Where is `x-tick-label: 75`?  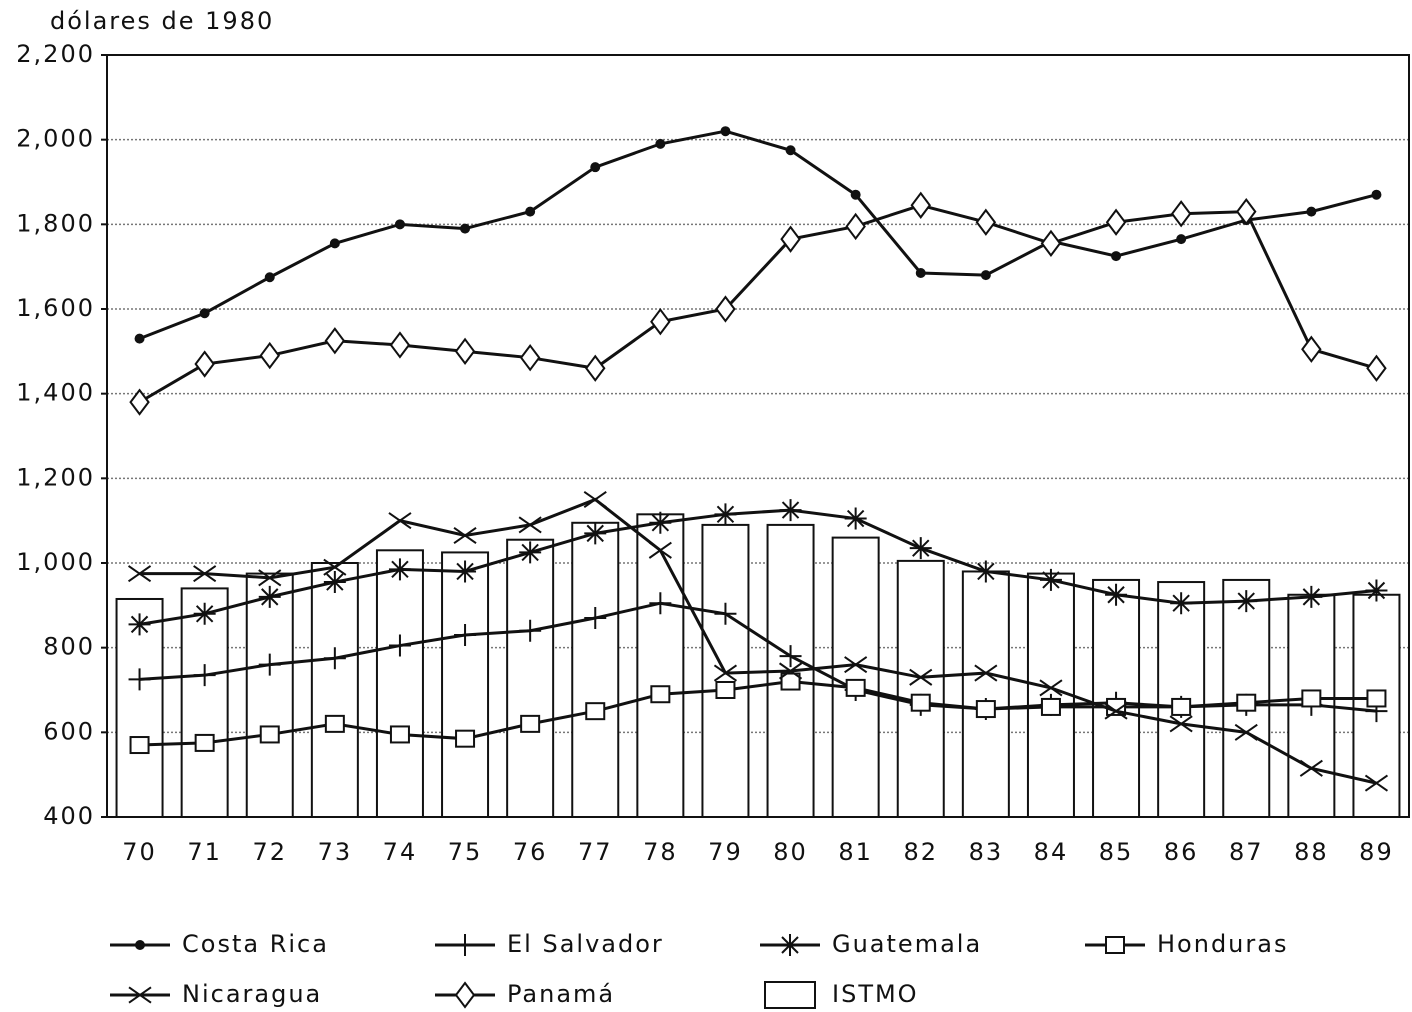 x-tick-label: 75 is located at coordinates (465, 852).